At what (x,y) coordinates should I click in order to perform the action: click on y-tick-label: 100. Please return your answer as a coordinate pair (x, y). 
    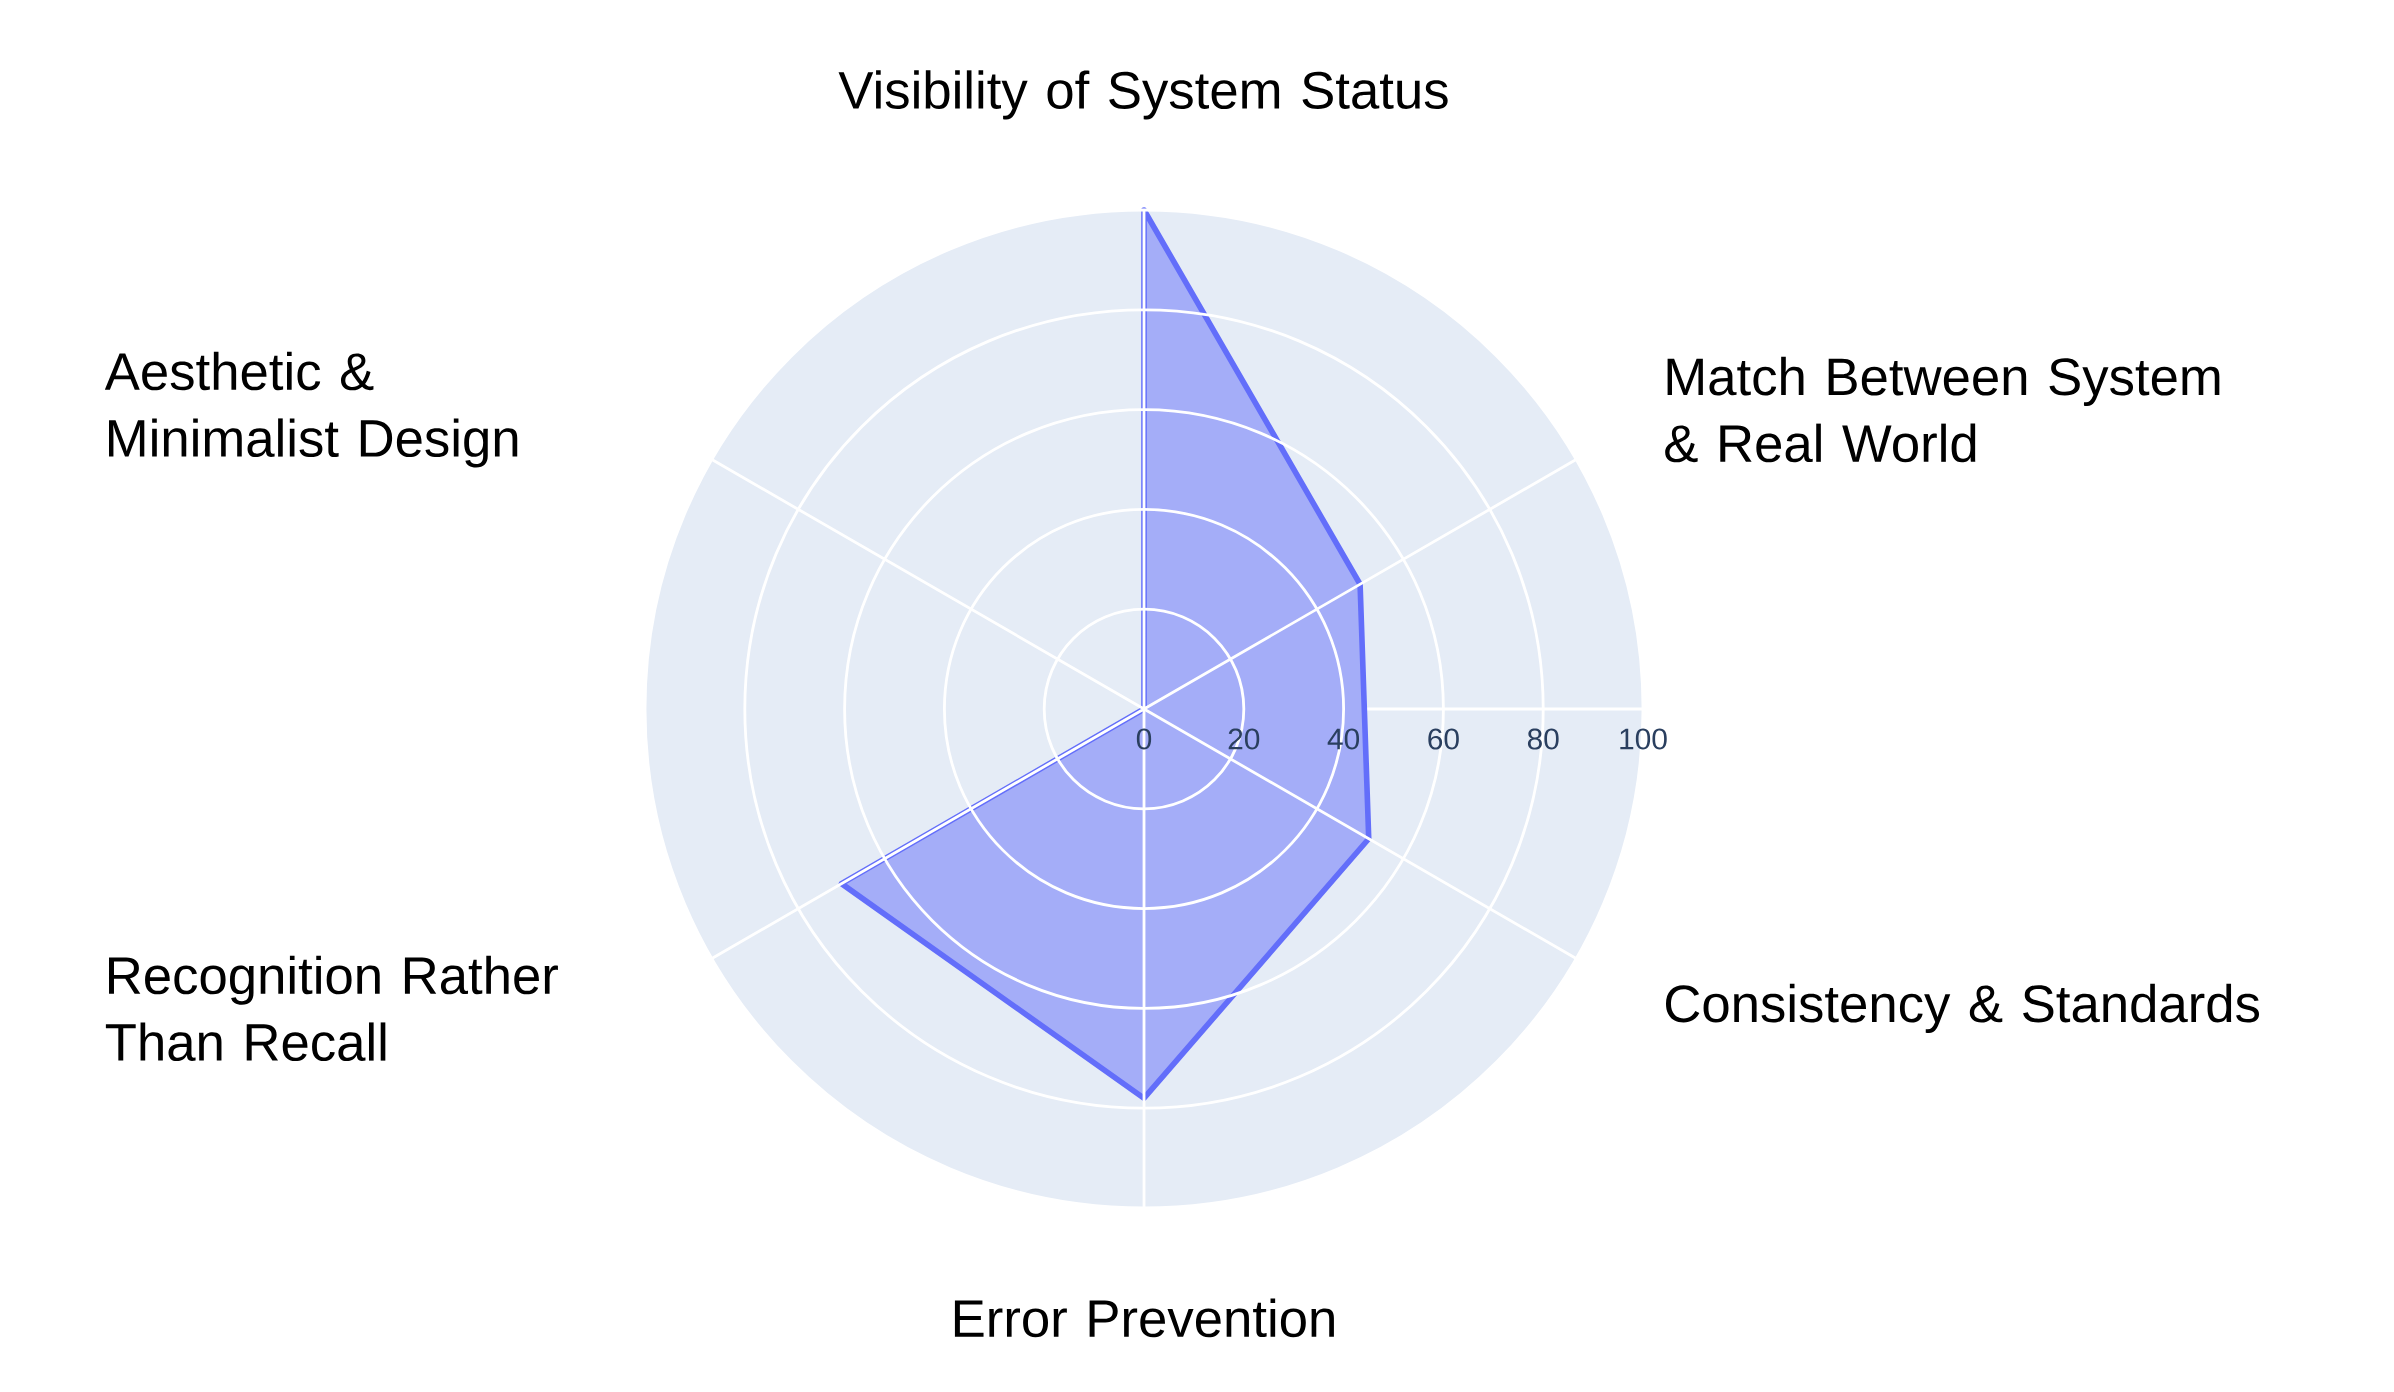
    Looking at the image, I should click on (1643, 739).